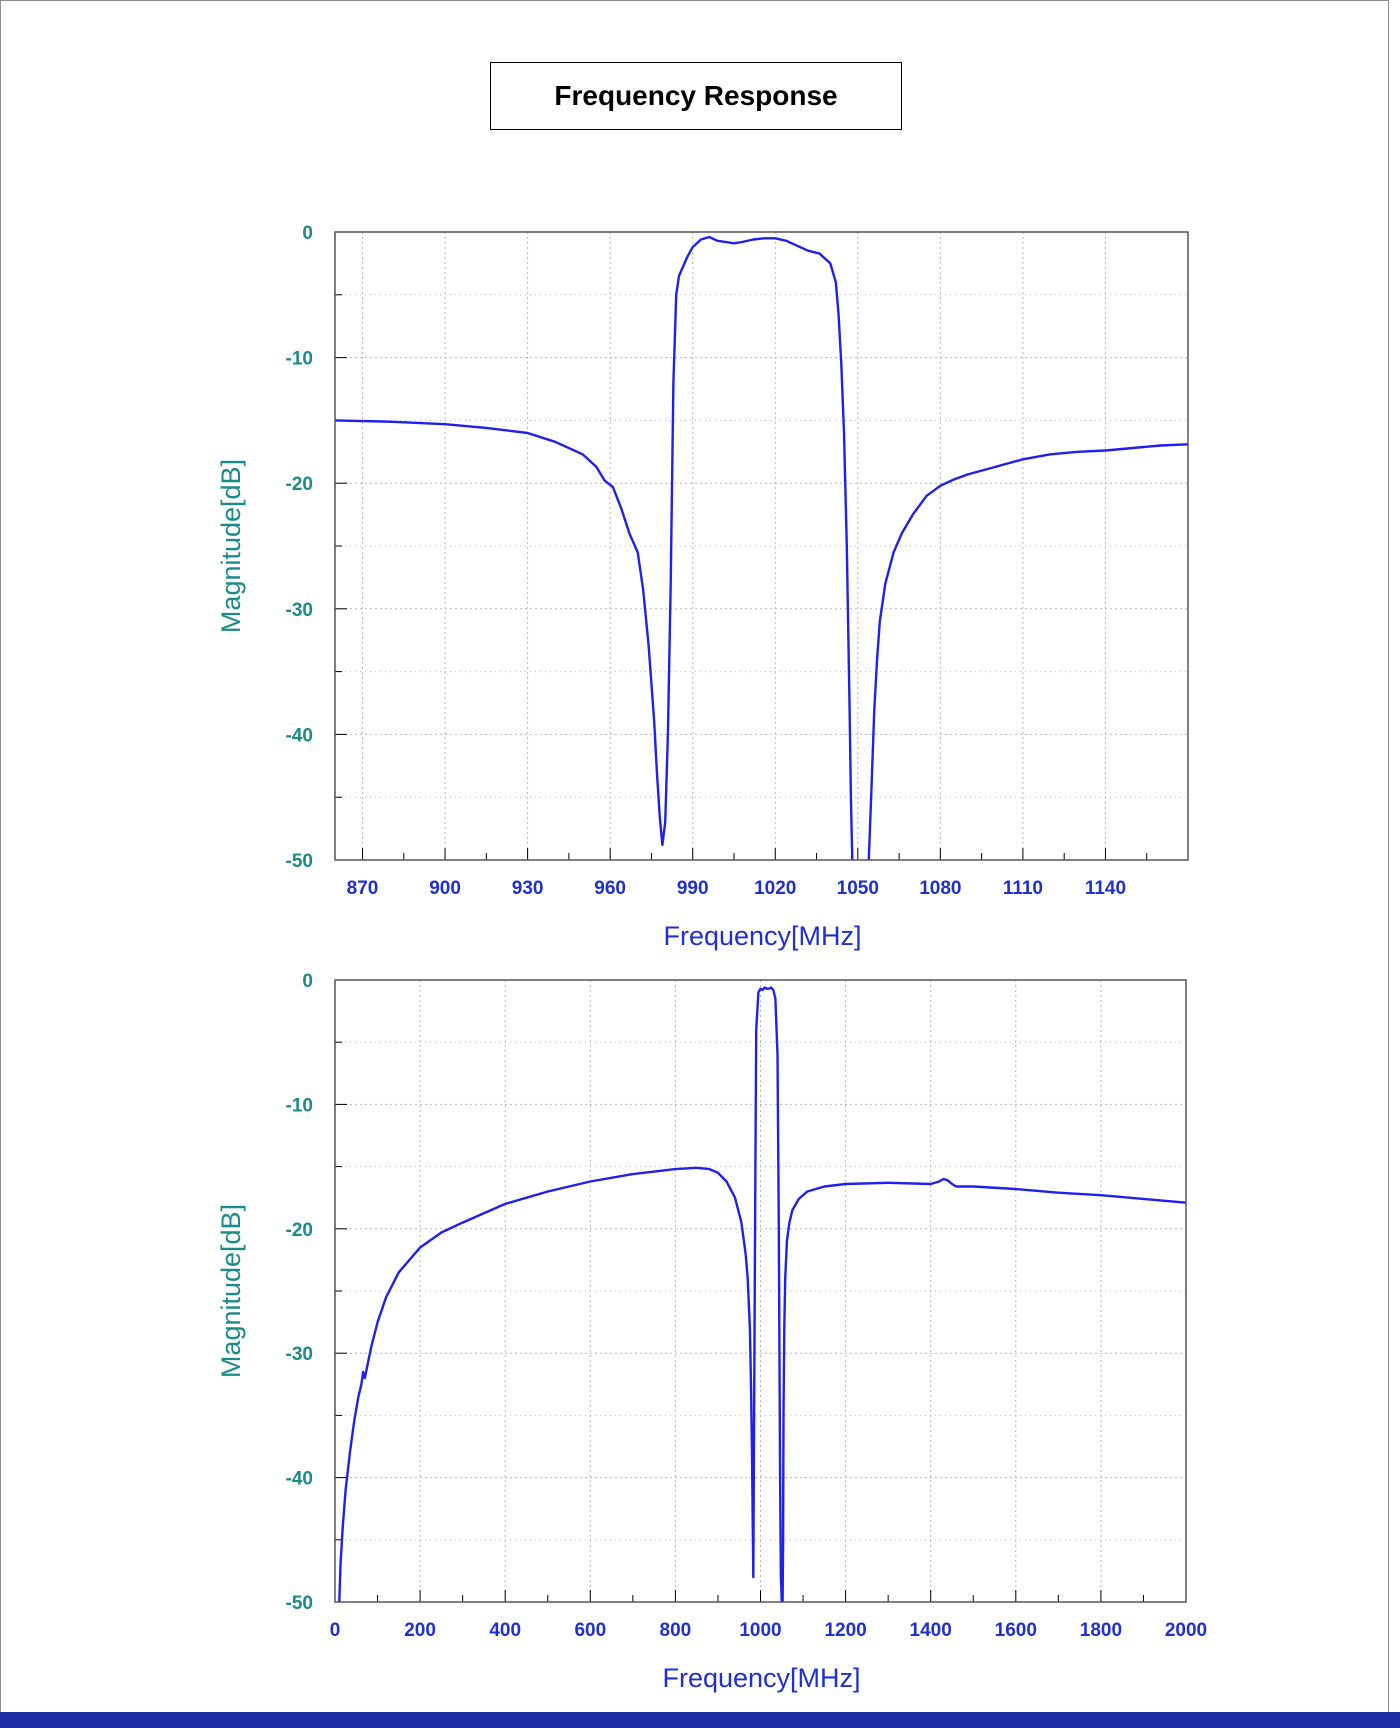  Describe the element at coordinates (931, 1630) in the screenshot. I see `x-tick-label: 1400` at that location.